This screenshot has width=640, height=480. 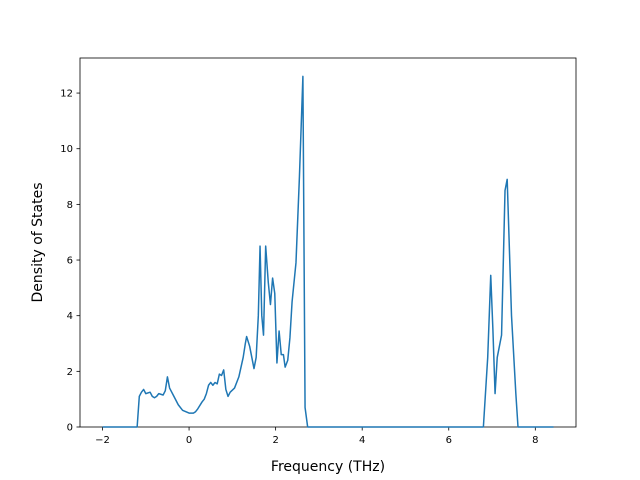 I want to click on y-tick-label: 4, so click(x=70, y=316).